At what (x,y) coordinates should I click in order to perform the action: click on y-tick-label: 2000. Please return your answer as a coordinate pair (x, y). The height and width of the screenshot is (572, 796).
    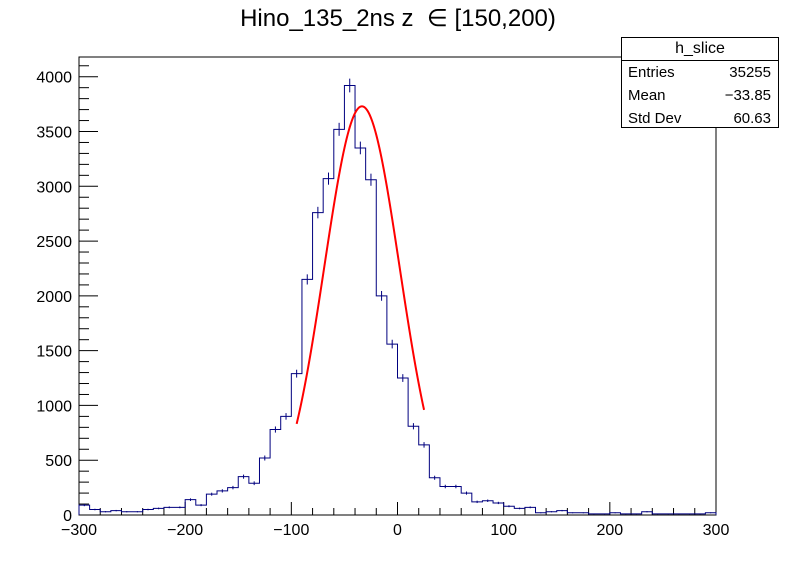
    Looking at the image, I should click on (54, 297).